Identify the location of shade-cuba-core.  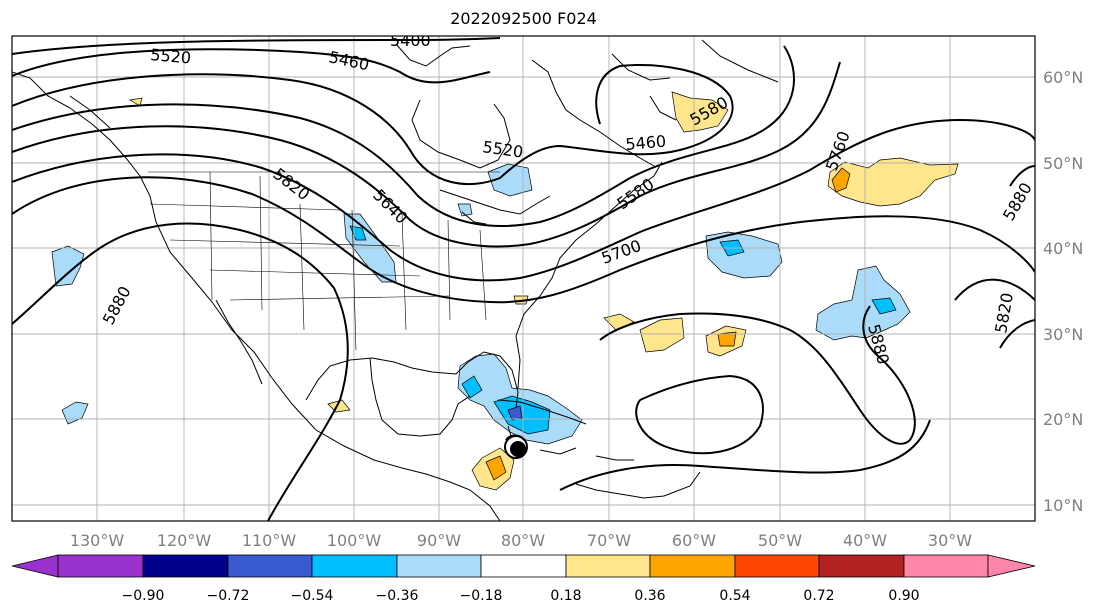
(522, 415).